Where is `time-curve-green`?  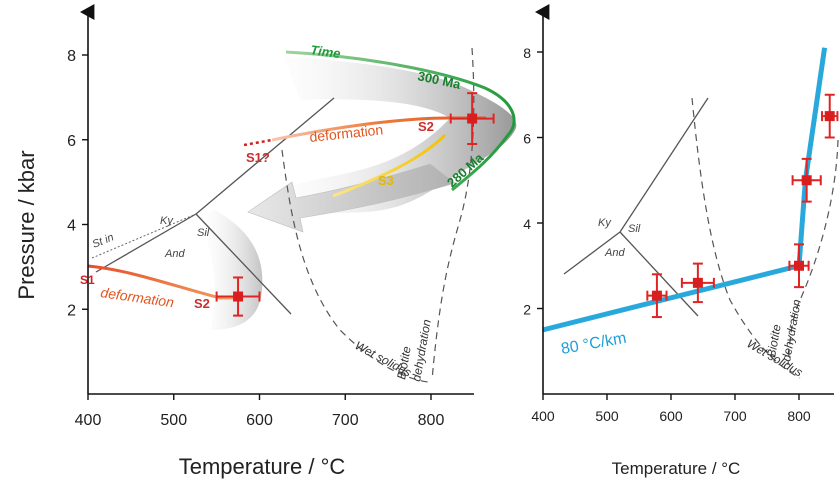 time-curve-green is located at coordinates (400, 121).